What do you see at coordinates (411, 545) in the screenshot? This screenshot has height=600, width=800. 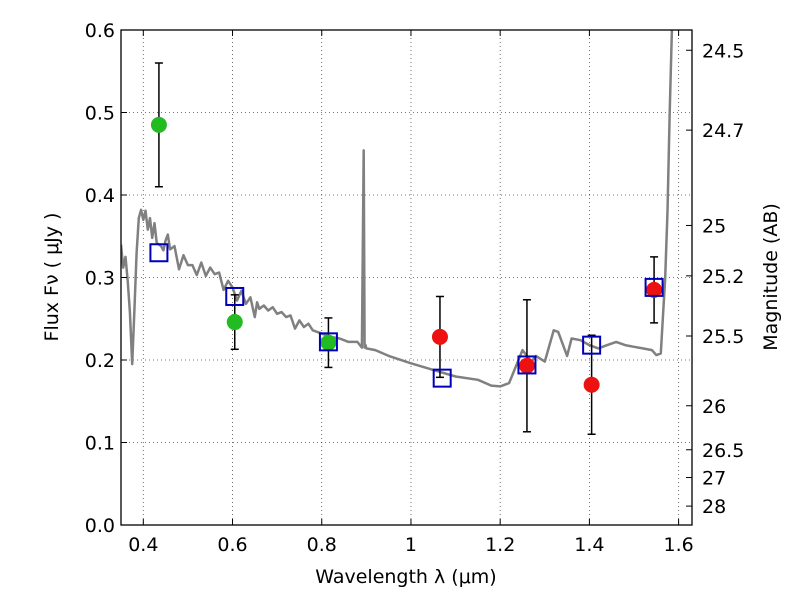 I see `x-tick-label: 1` at bounding box center [411, 545].